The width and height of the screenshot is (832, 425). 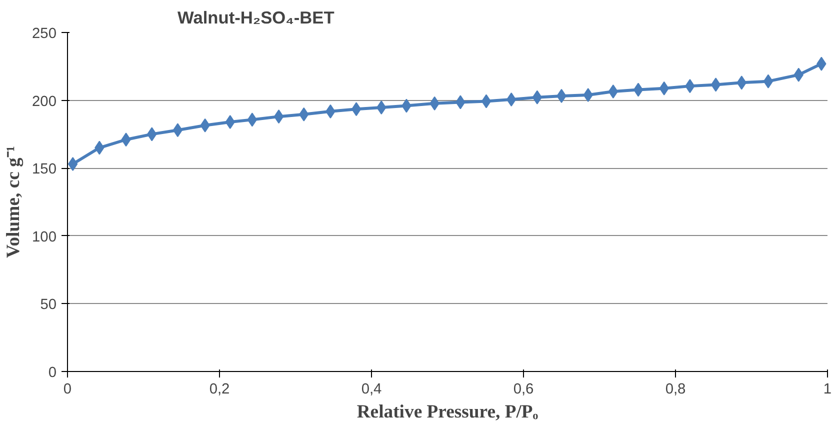 I want to click on x-tick-label: 0,8, so click(x=675, y=390).